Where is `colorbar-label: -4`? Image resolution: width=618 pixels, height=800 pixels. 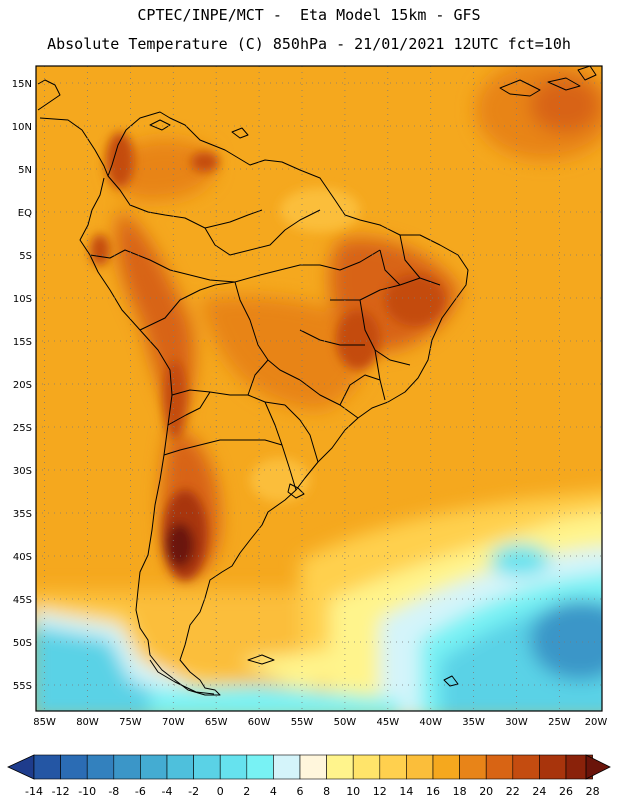 colorbar-label: -4 is located at coordinates (167, 791).